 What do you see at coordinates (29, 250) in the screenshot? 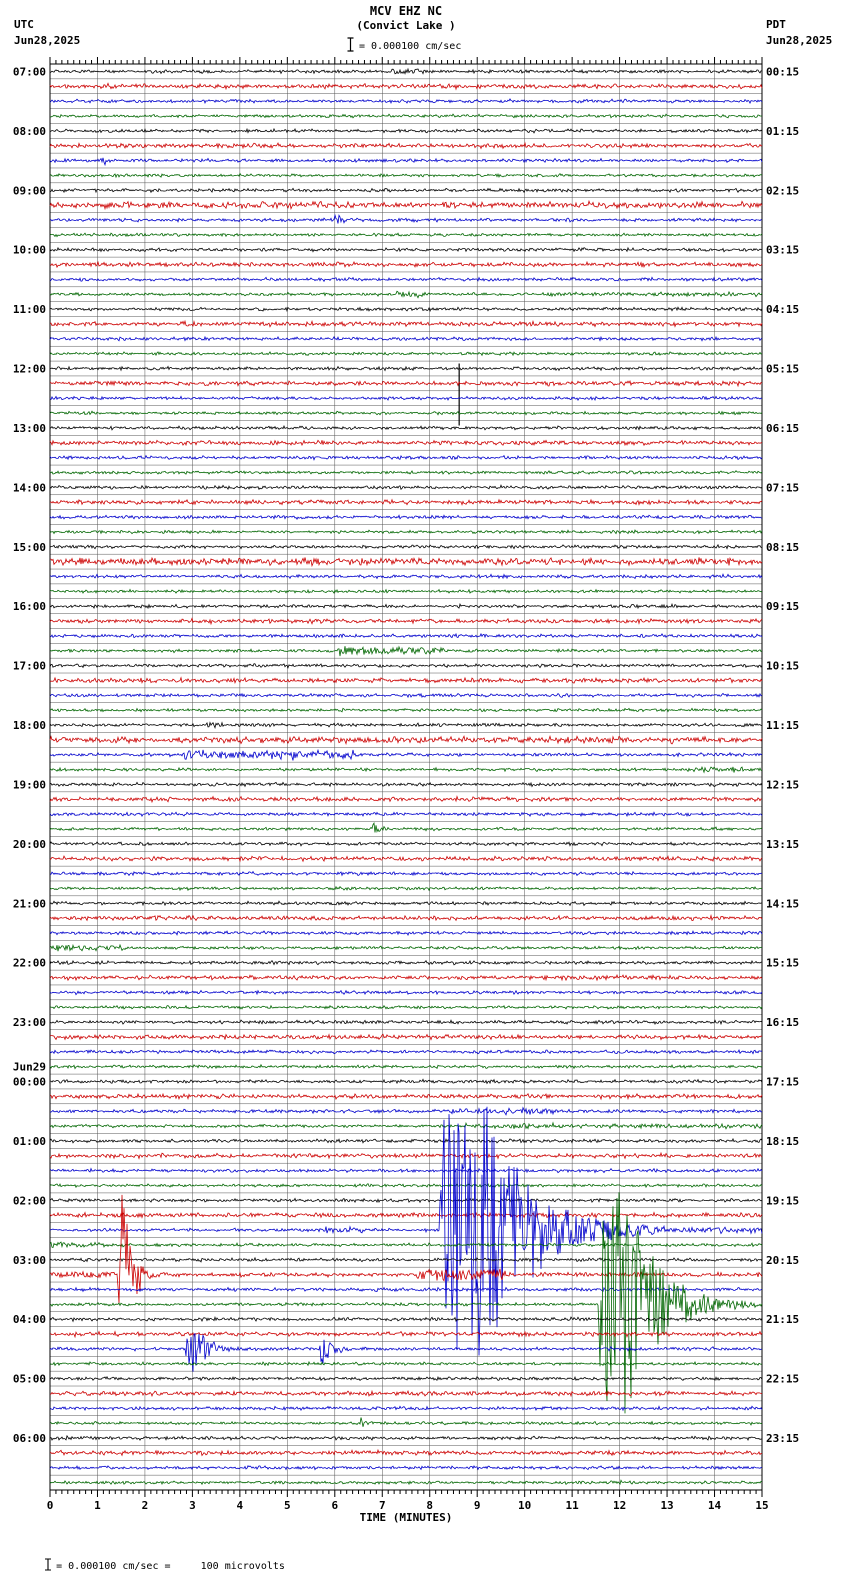
I see `utc-time-label: 10:00` at bounding box center [29, 250].